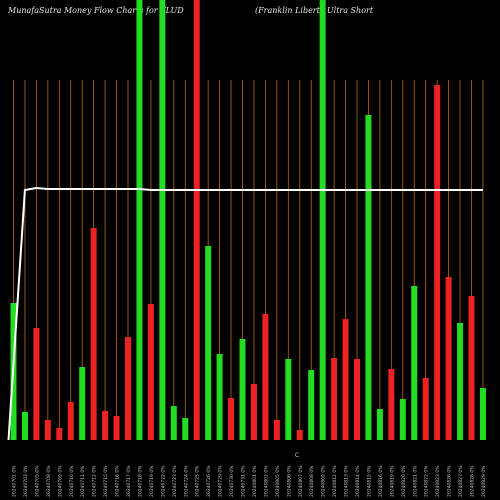 This screenshot has height=500, width=500. What do you see at coordinates (427, 481) in the screenshot?
I see `x-tick-label: 20240822 0%` at bounding box center [427, 481].